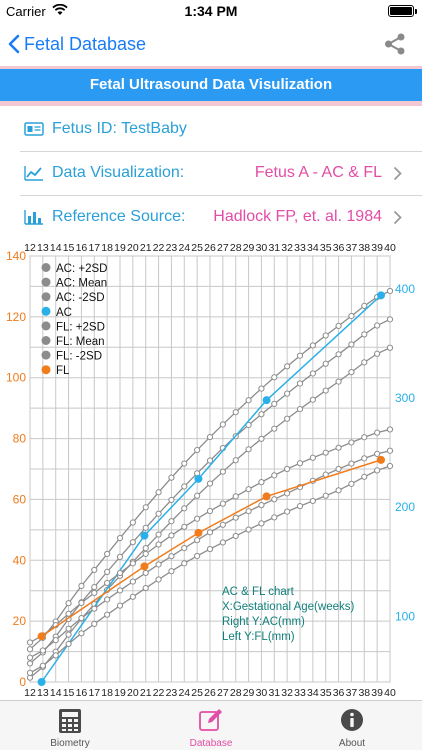  Describe the element at coordinates (33, 217) in the screenshot. I see `bar-chart-icon` at that location.